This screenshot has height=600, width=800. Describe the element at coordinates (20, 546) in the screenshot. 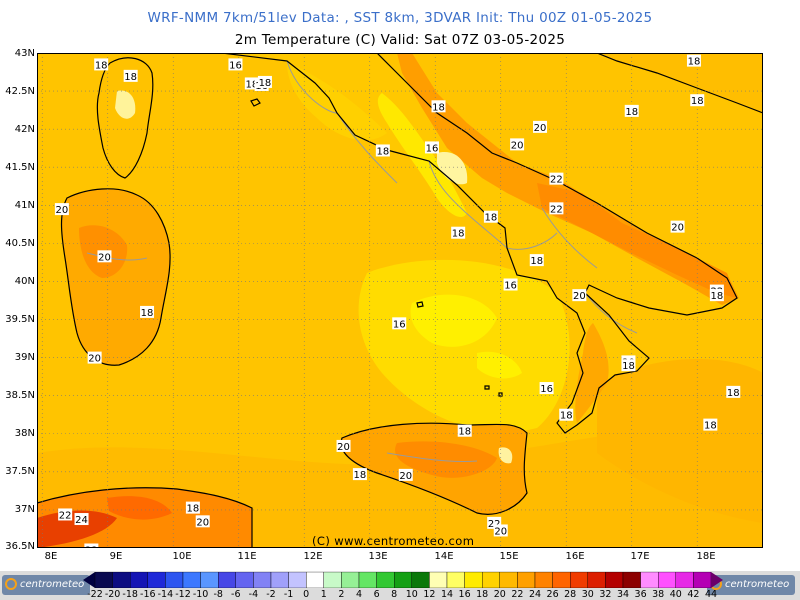

I see `lat-label: 36.5N` at that location.